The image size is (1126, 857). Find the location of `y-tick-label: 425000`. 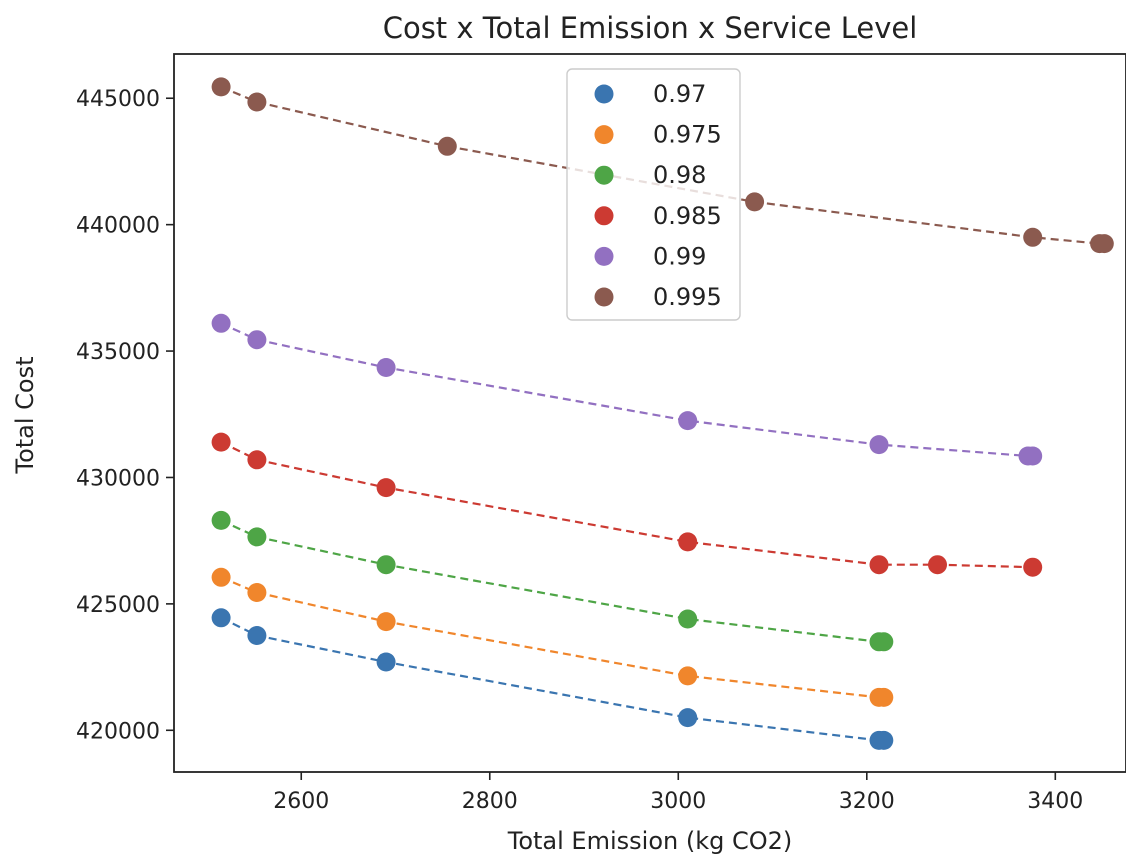

y-tick-label: 425000 is located at coordinates (118, 605).